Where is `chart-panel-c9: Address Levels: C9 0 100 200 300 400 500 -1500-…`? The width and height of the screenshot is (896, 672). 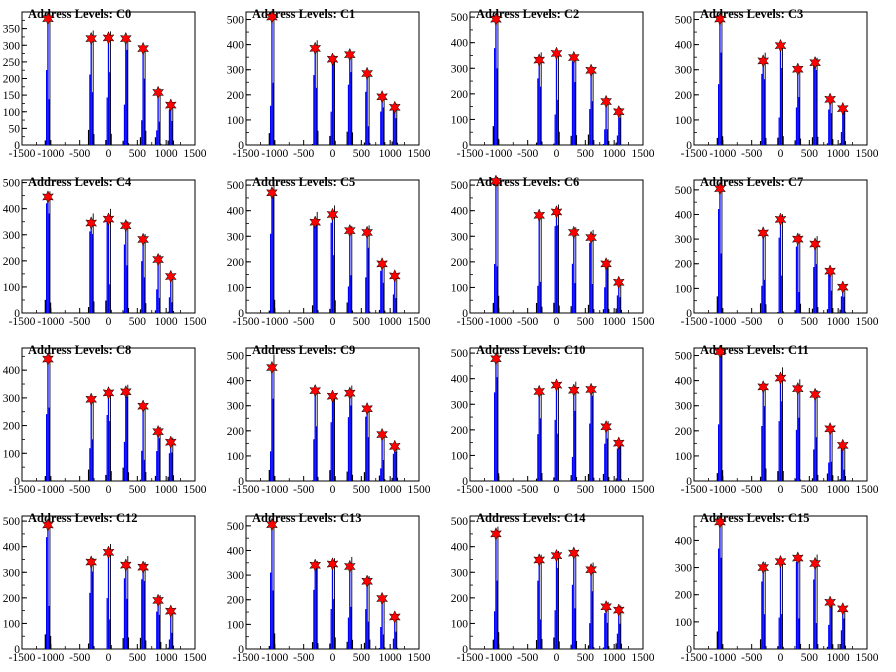
chart-panel-c9: Address Levels: C9 0 100 200 300 400 500 -1500-… is located at coordinates (336, 420).